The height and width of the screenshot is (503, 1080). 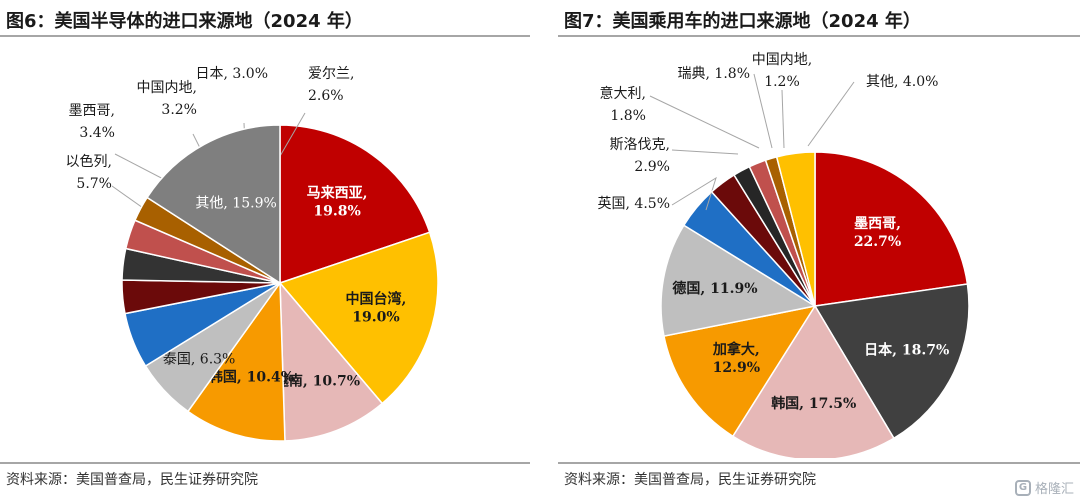 I want to click on slice-label-0: 马来西亚, 19.8%, so click(x=337, y=202).